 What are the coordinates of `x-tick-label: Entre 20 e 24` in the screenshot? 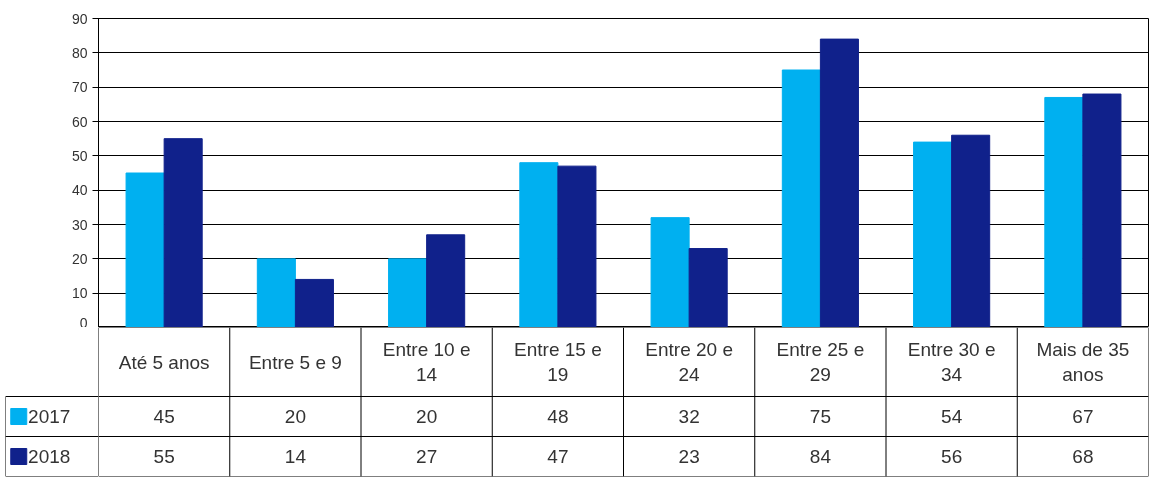 It's located at (689, 362).